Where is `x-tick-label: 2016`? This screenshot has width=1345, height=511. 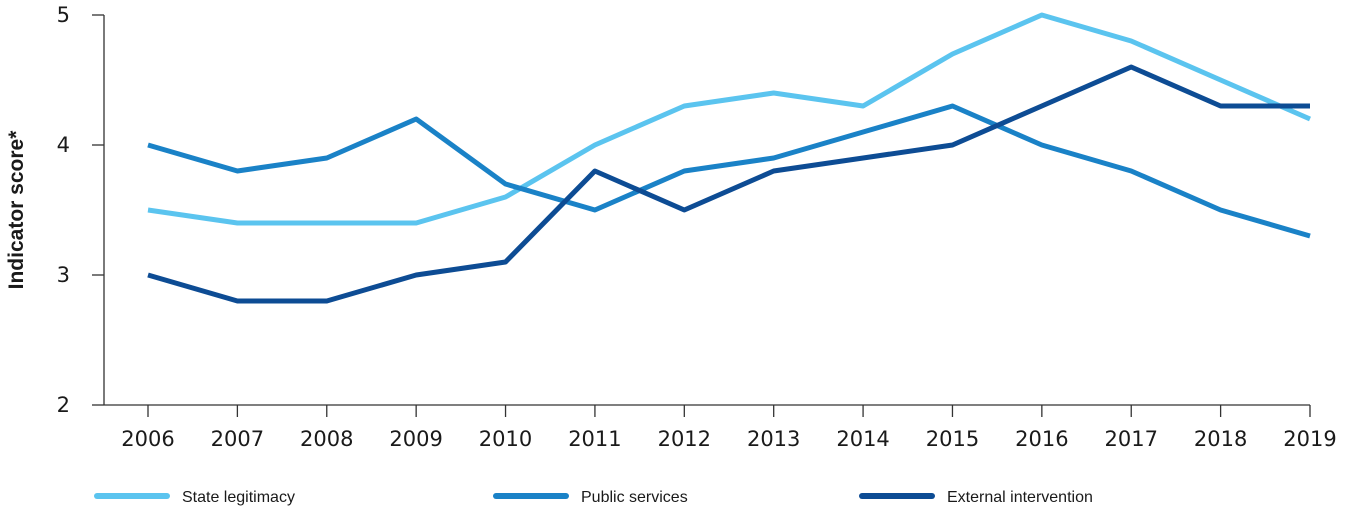 x-tick-label: 2016 is located at coordinates (1041, 439).